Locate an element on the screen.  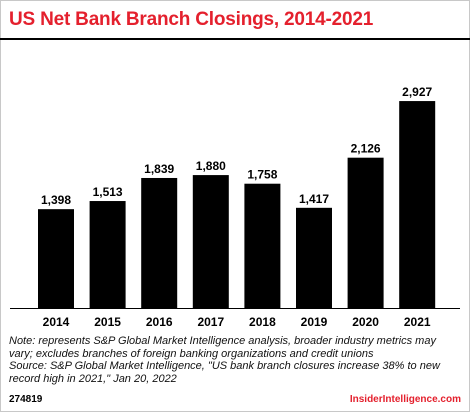
bar-2016 is located at coordinates (159, 242).